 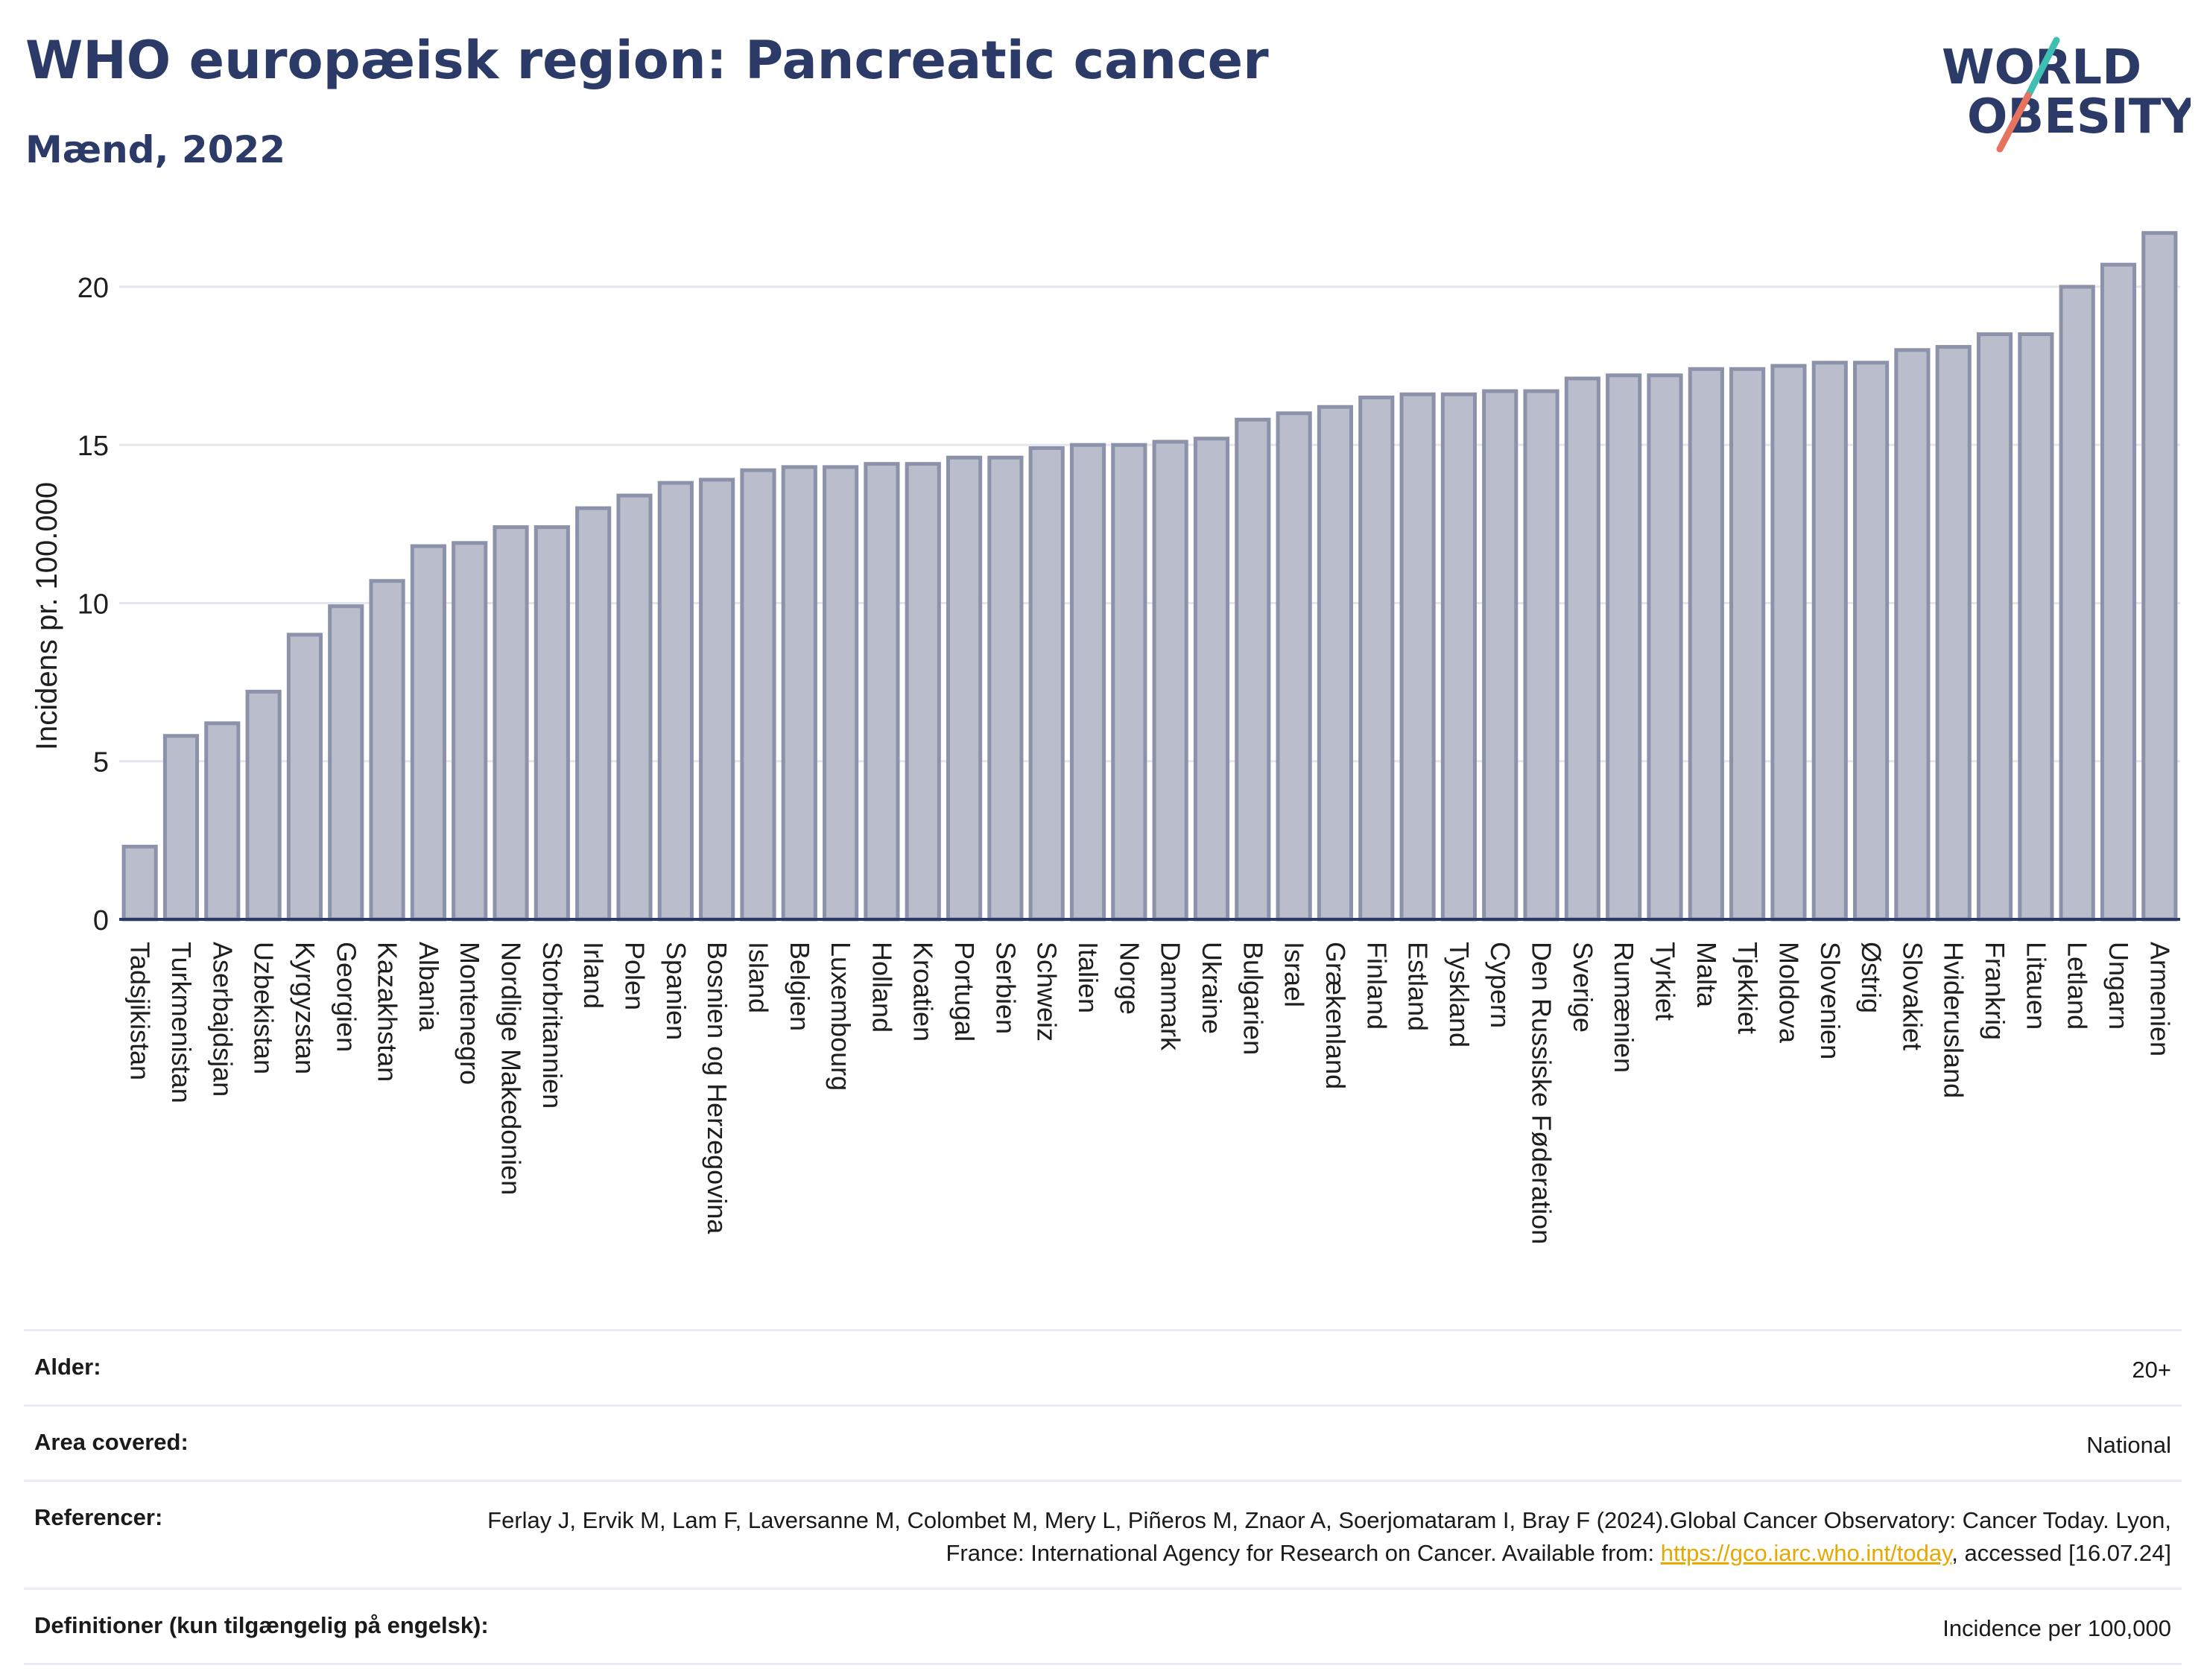 I want to click on x-tick-label: Letland, so click(x=2077, y=986).